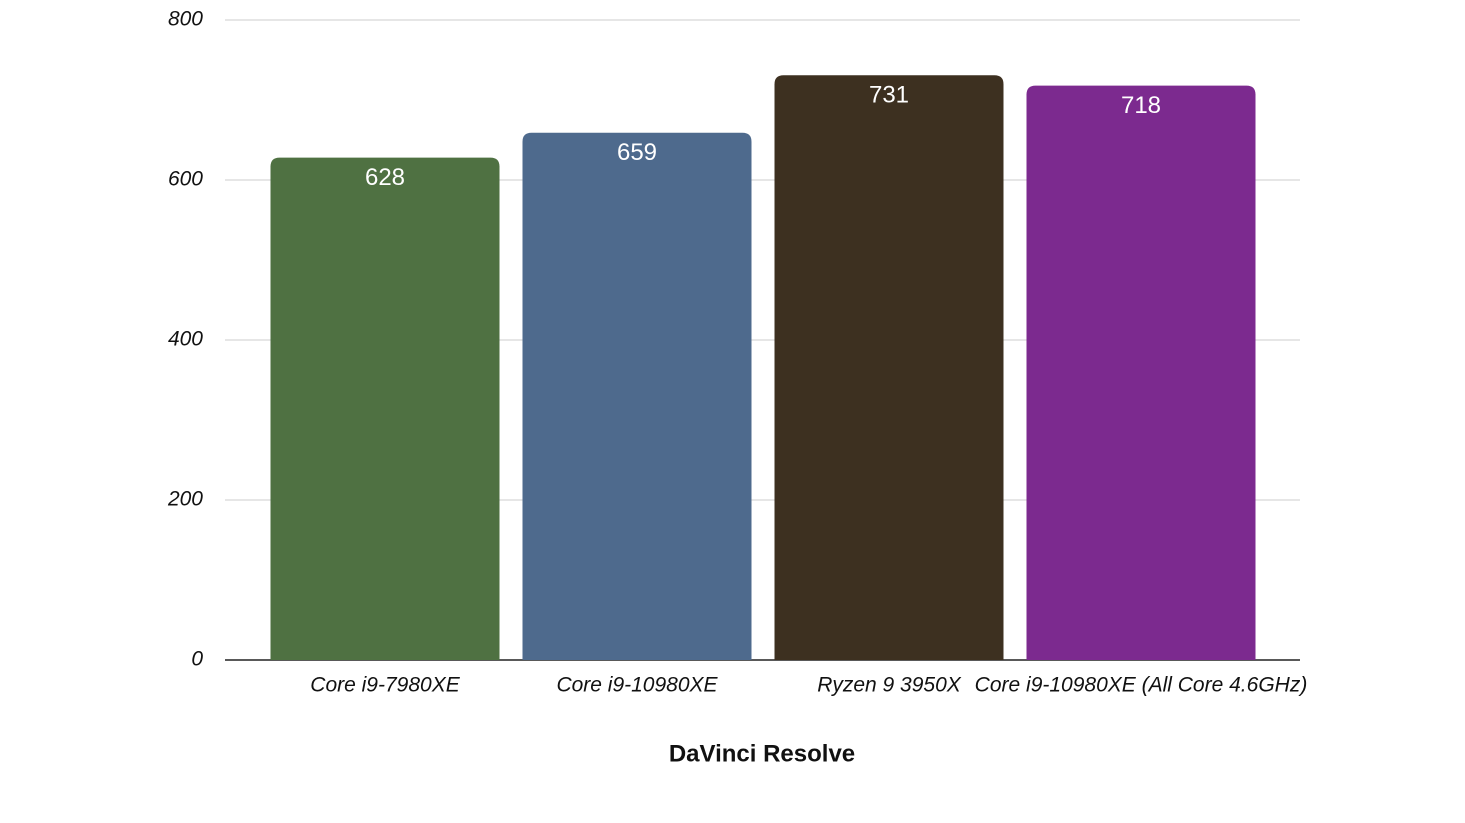  What do you see at coordinates (889, 685) in the screenshot?
I see `x-tick-label: Ryzen 9 3950X` at bounding box center [889, 685].